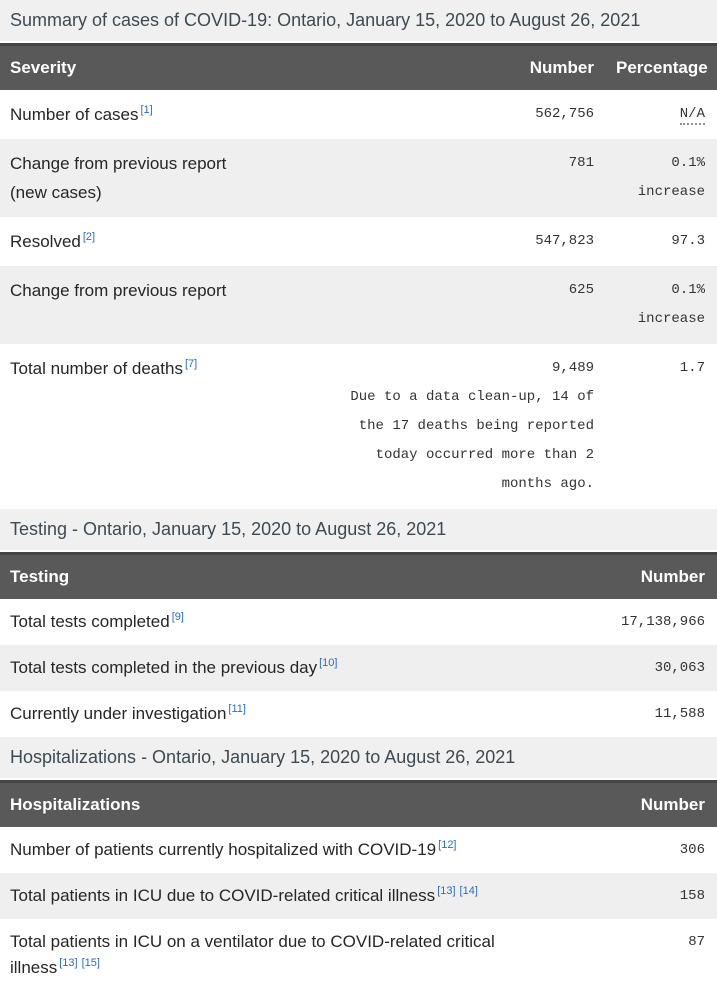 The width and height of the screenshot is (717, 991). I want to click on row-label: Change from previous report (new cases), so click(118, 178).